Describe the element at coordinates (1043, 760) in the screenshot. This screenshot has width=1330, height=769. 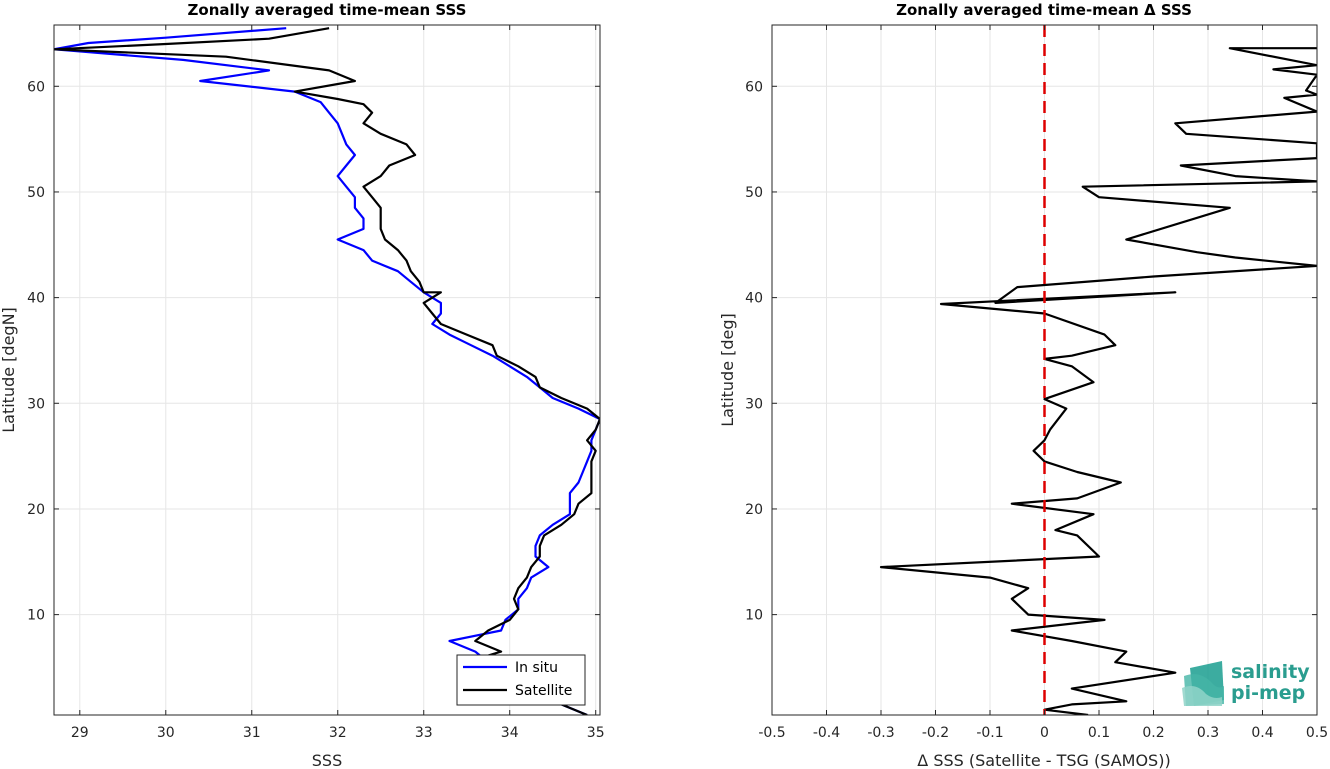
I see `delta-sss-x-axis-label: Δ SSS (Satellite - TSG (SAMOS))` at that location.